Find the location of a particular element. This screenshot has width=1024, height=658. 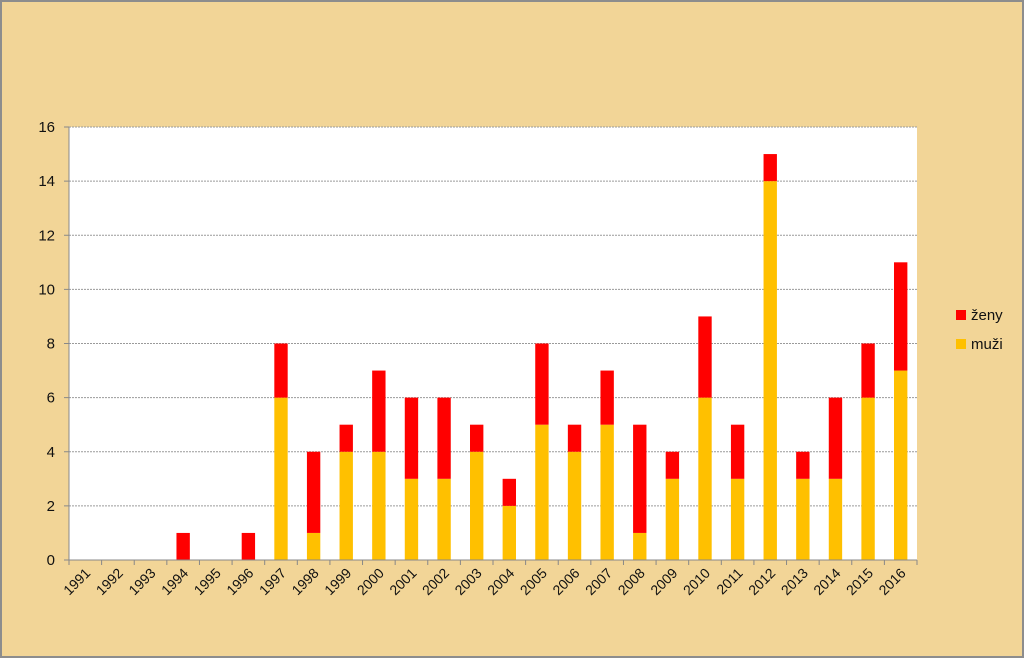

y-tick-label: 8 is located at coordinates (51, 344).